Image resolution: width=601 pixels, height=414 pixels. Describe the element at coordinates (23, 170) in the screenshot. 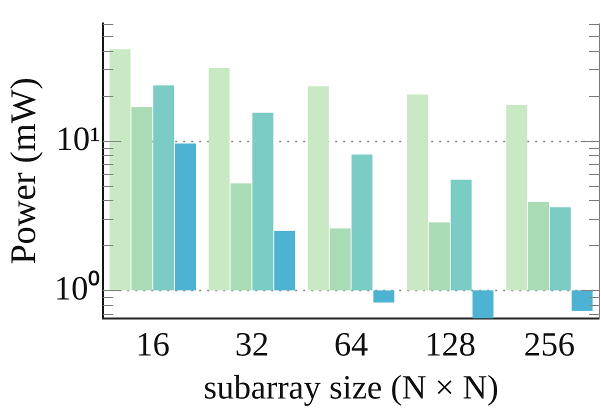

I see `y-axis-title: Power (mW)` at that location.